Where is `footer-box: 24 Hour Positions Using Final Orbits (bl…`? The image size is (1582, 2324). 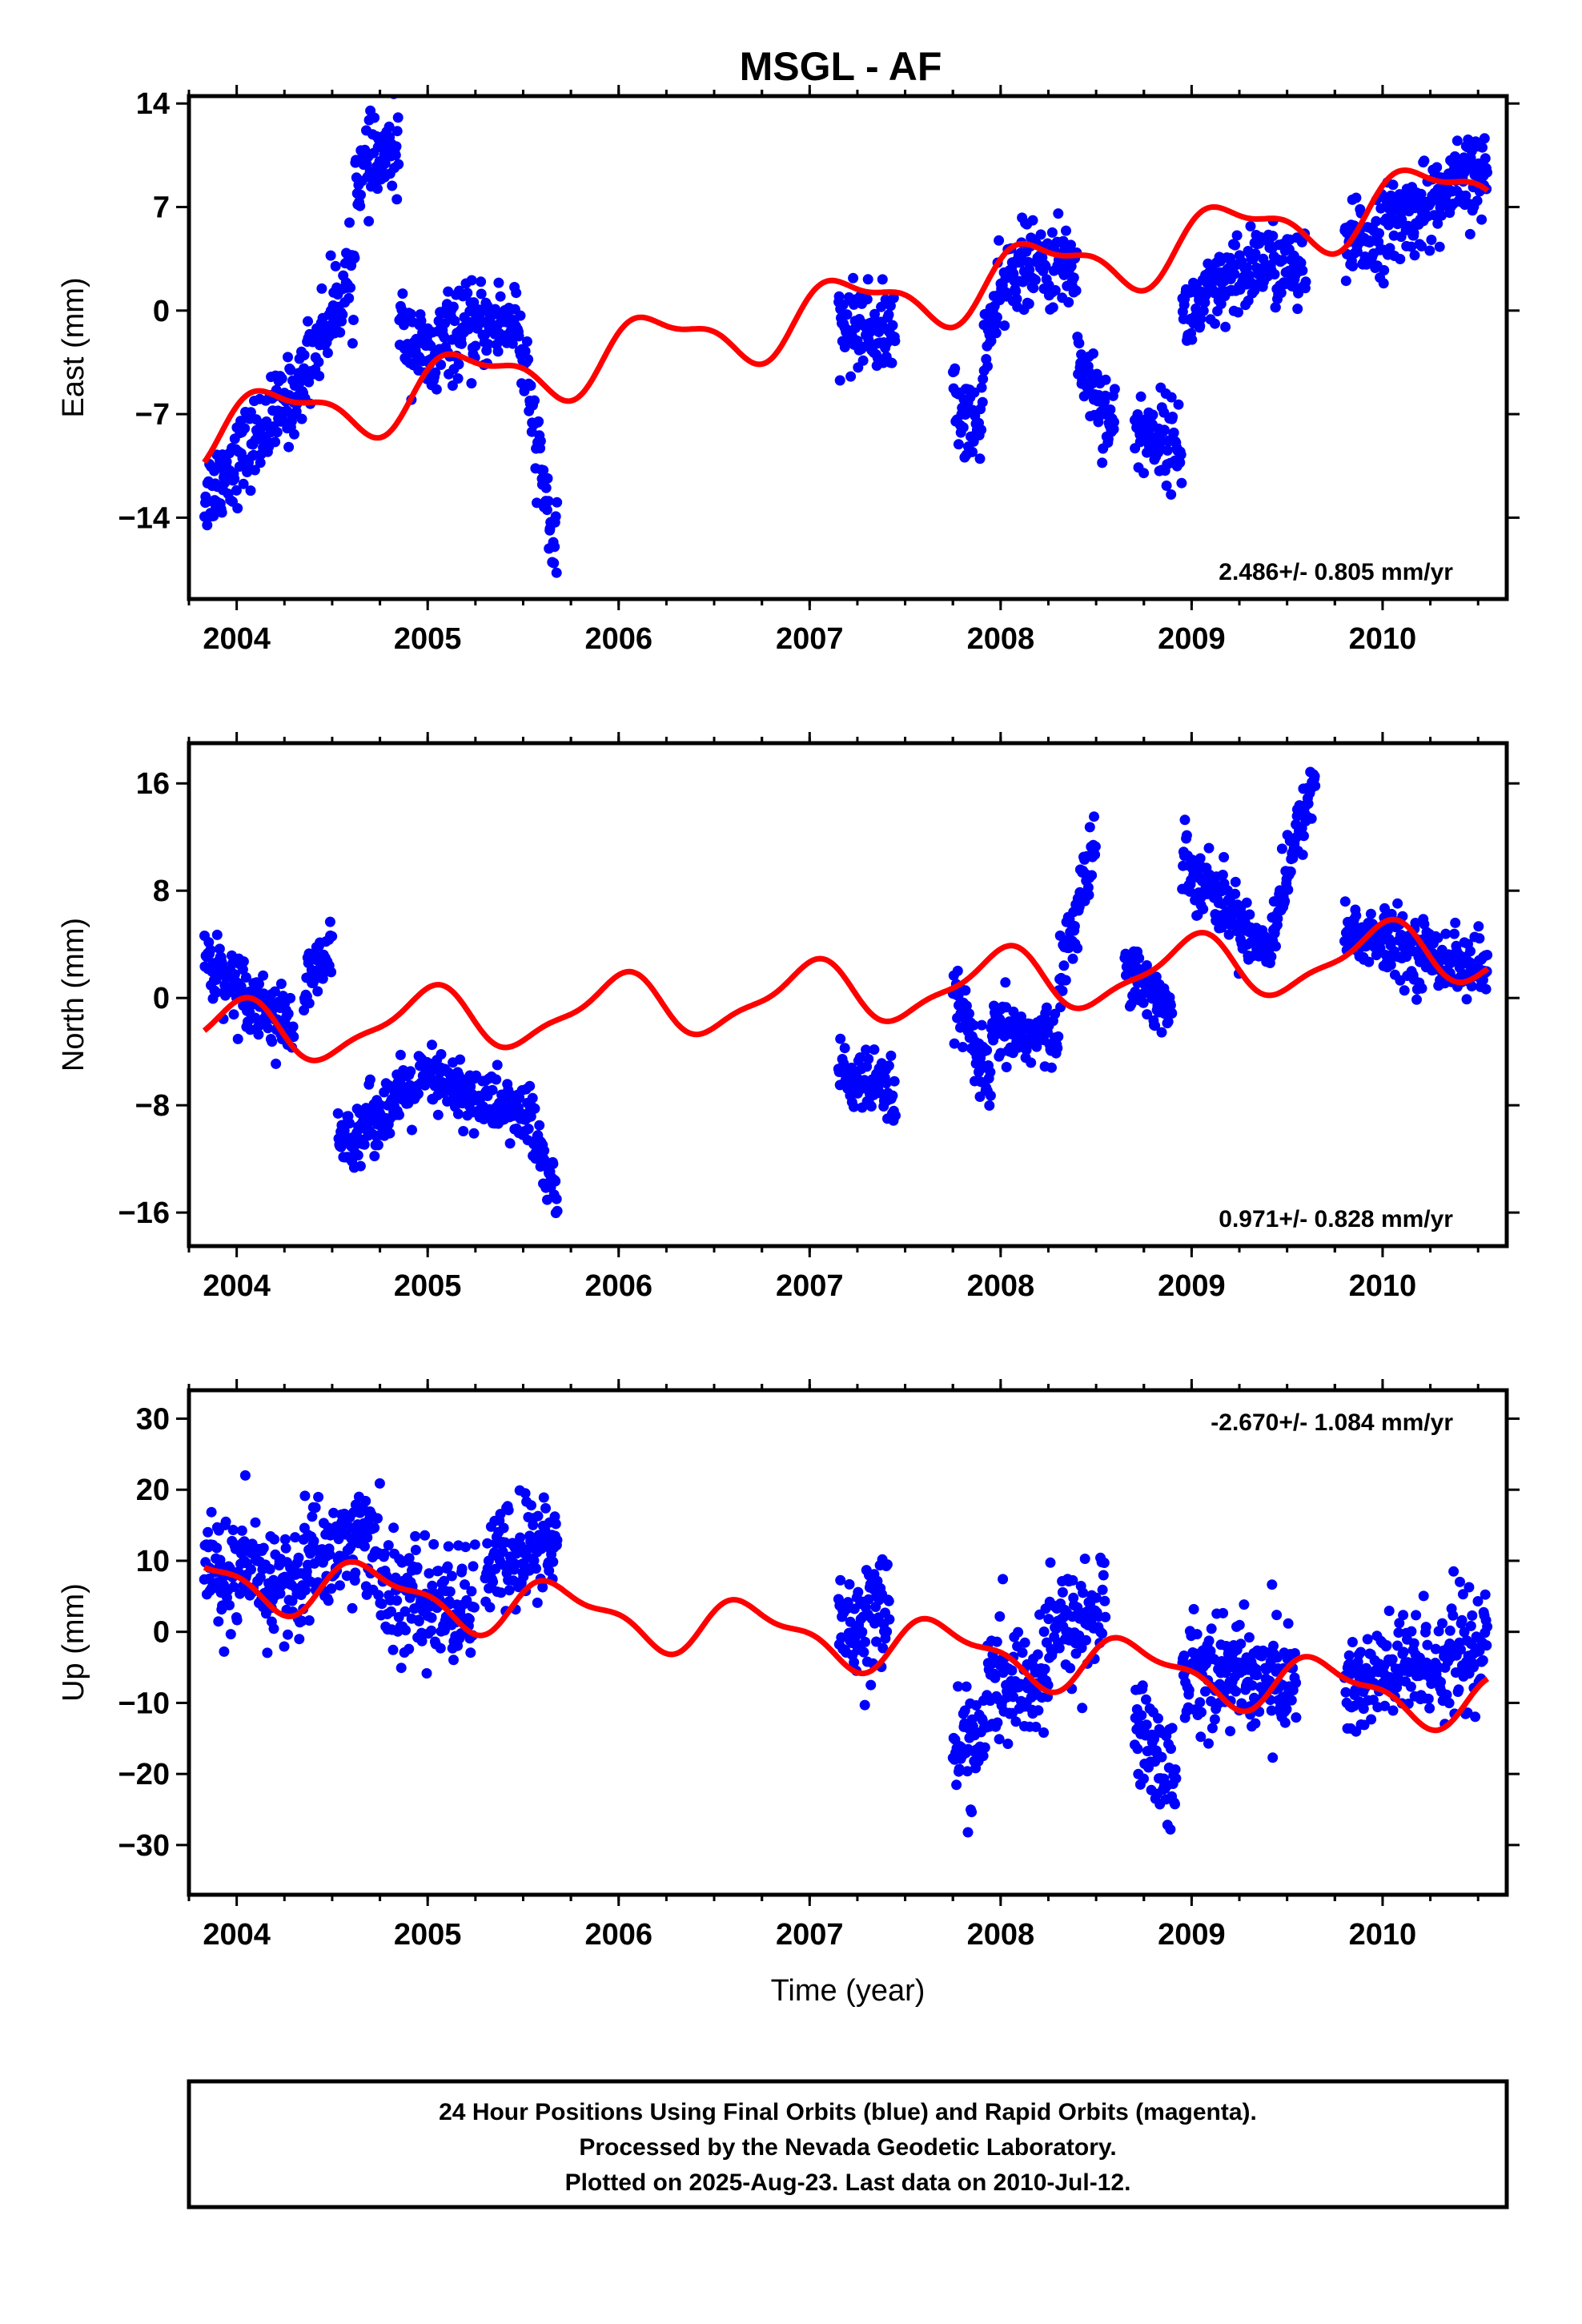
footer-box: 24 Hour Positions Using Final Orbits (bl… is located at coordinates (848, 2144).